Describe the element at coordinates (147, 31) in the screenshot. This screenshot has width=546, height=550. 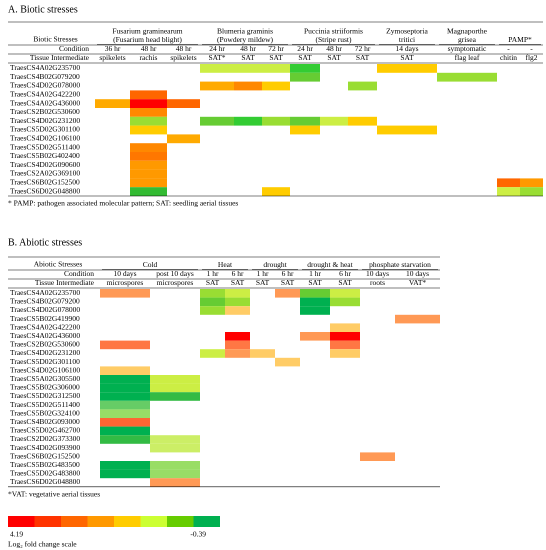
I see `group-label: Fusarium graminearum` at that location.